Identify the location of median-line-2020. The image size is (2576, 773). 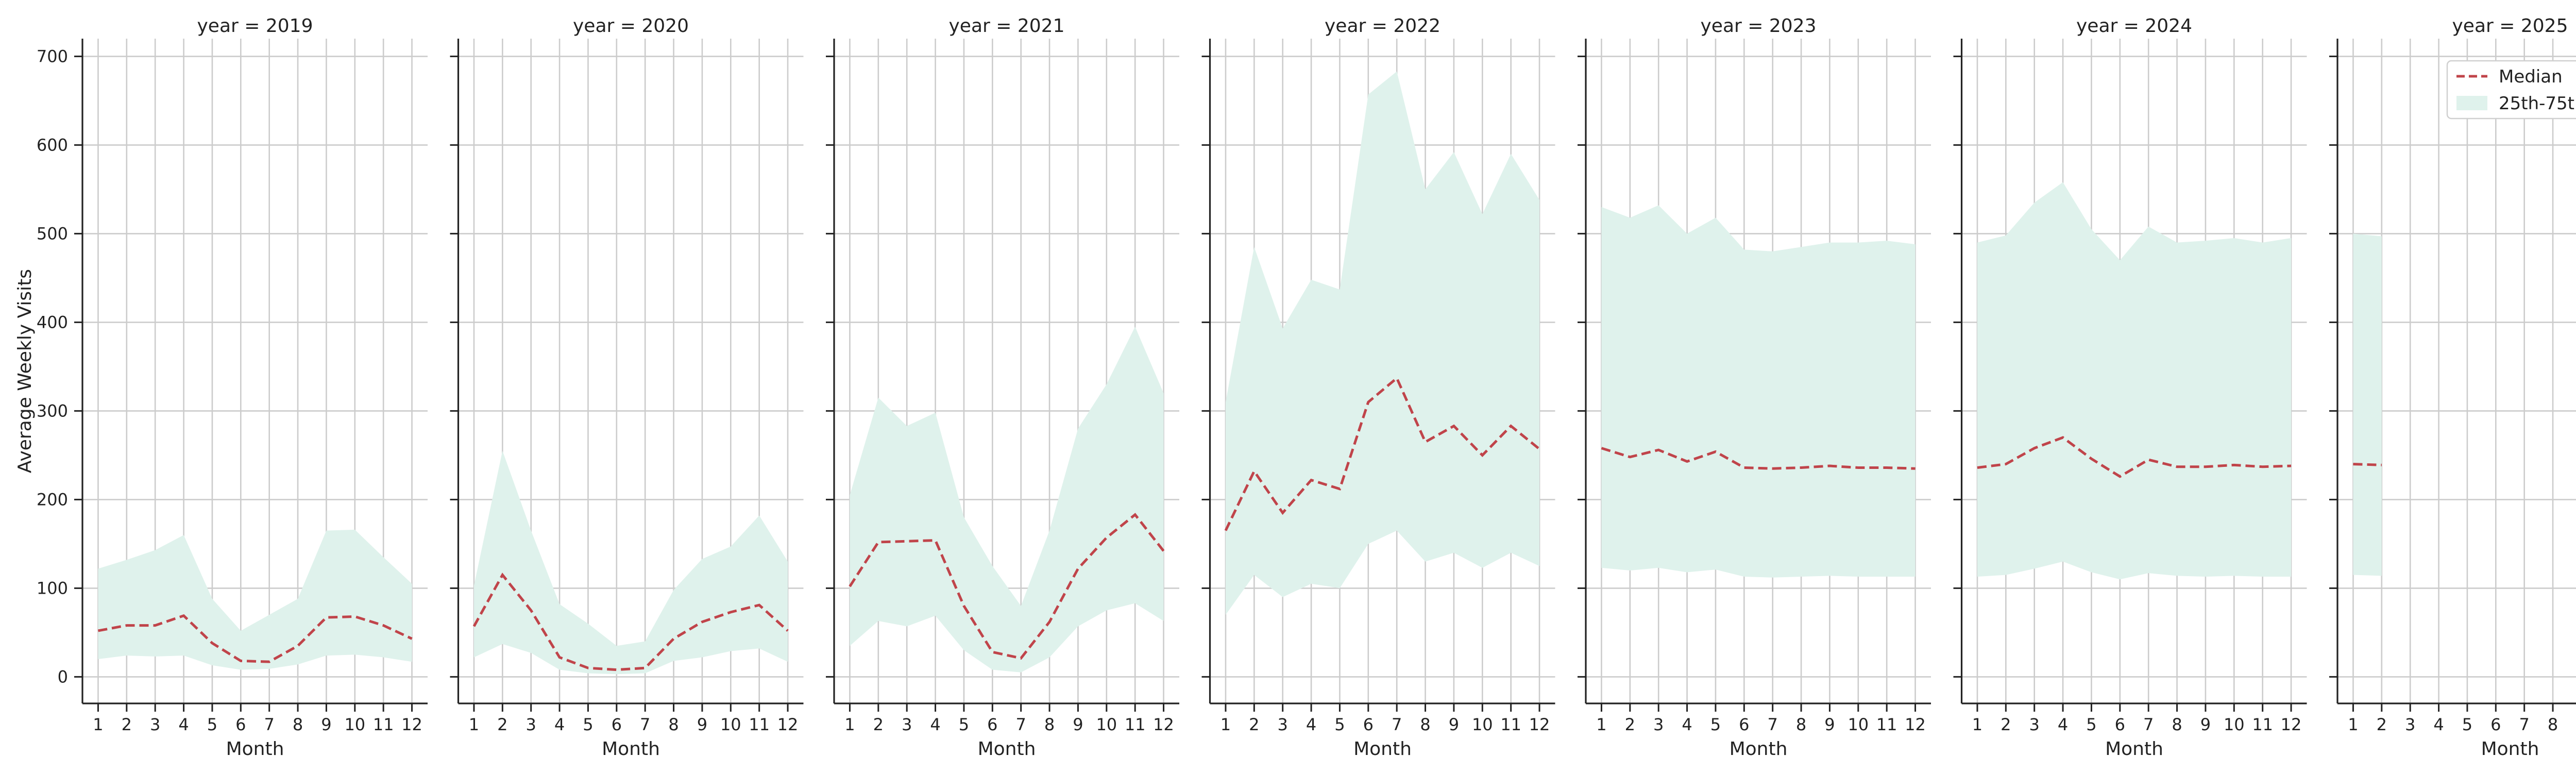
(630, 622).